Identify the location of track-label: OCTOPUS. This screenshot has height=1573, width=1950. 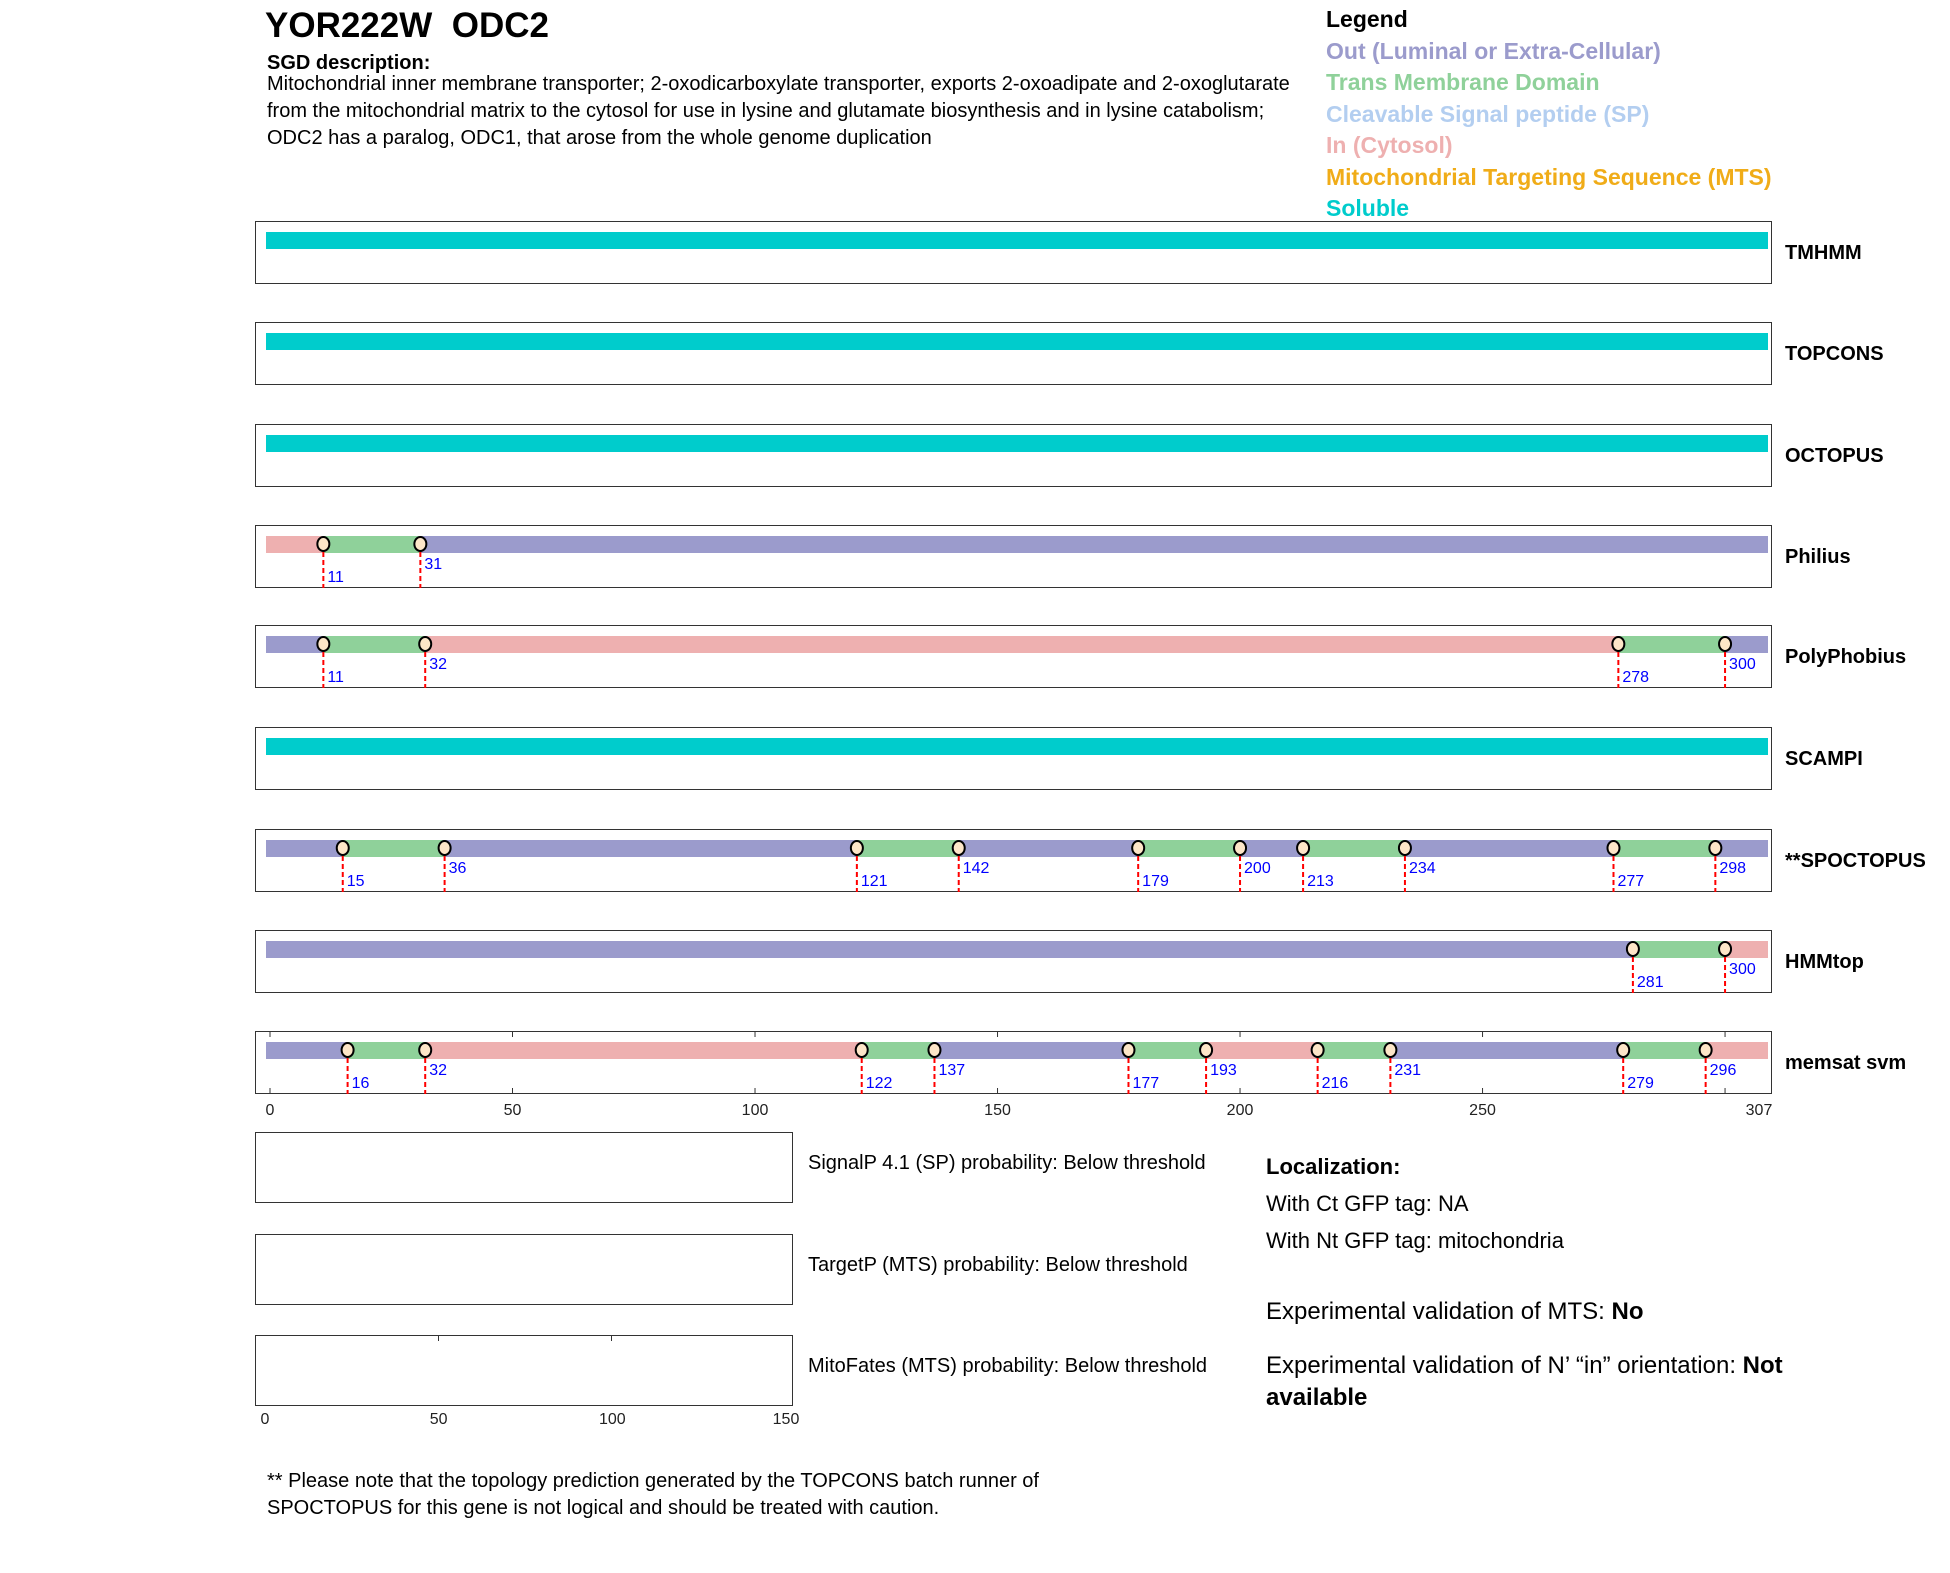
(1834, 456).